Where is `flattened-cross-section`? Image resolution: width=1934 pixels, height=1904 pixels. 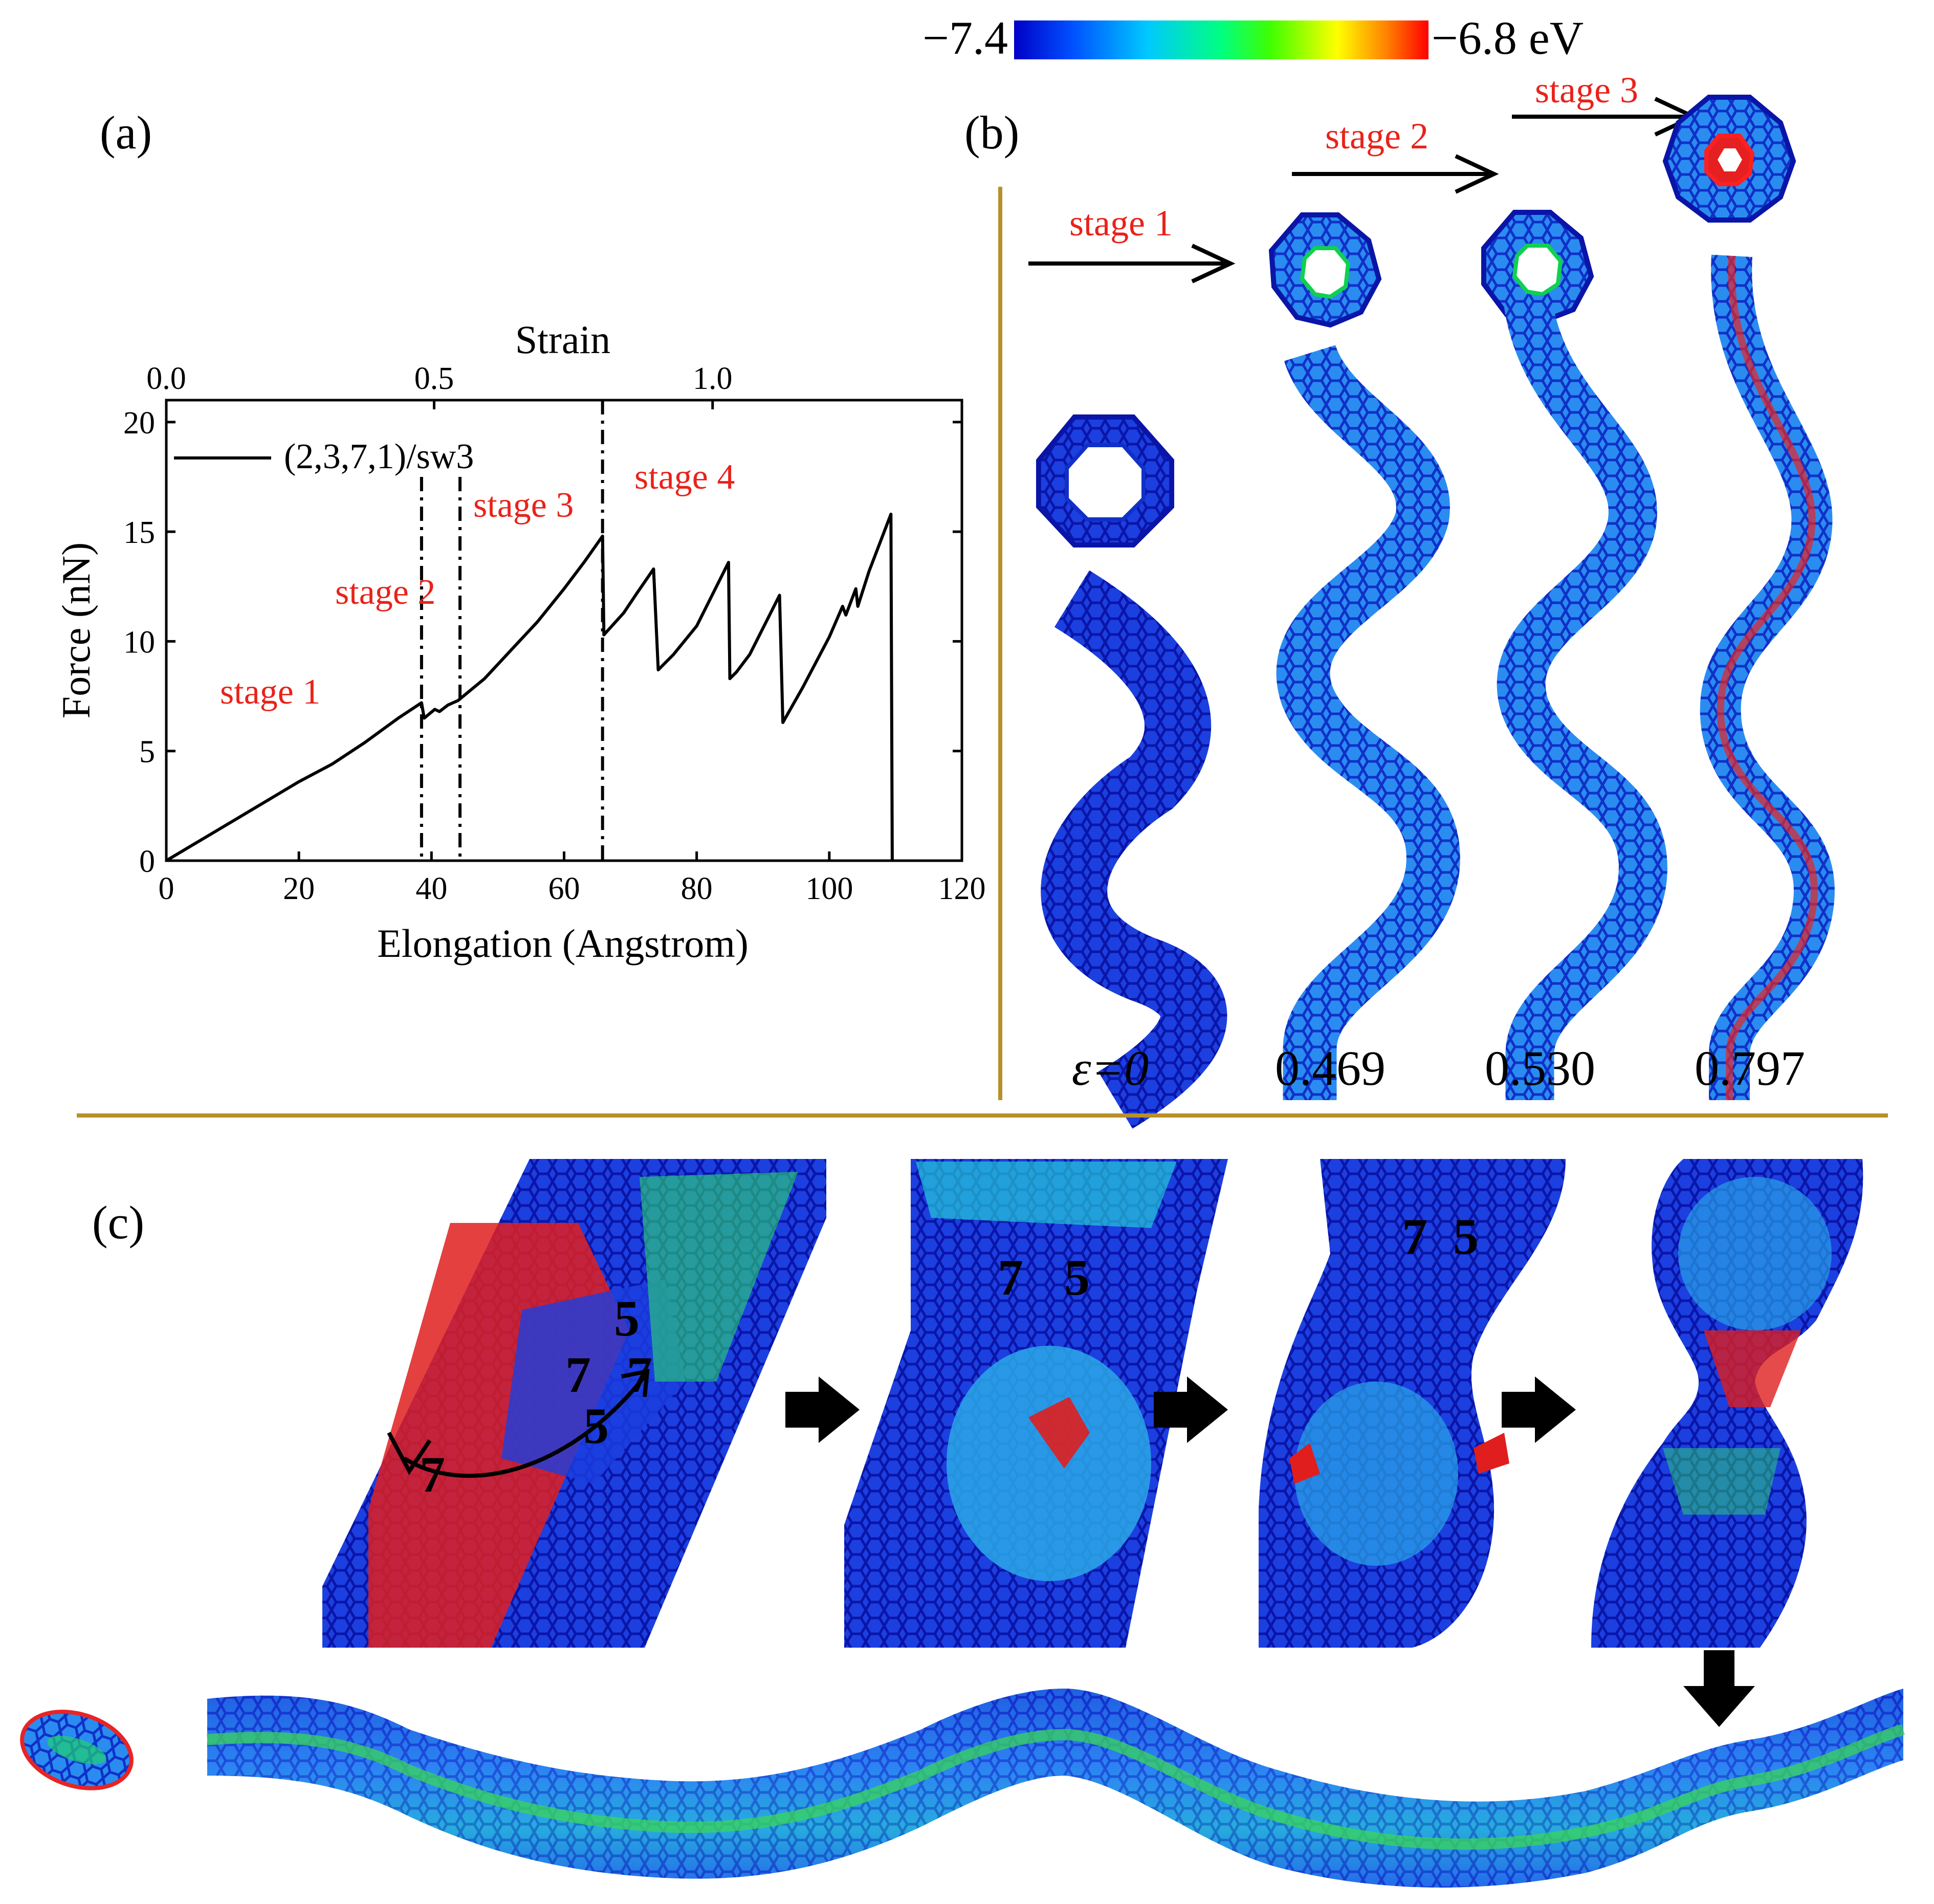 flattened-cross-section is located at coordinates (77, 1750).